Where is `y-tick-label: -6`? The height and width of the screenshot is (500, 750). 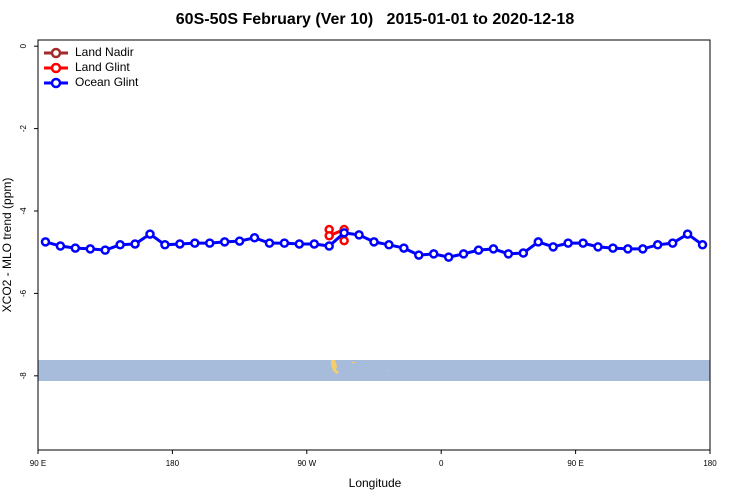 y-tick-label: -6 is located at coordinates (23, 293).